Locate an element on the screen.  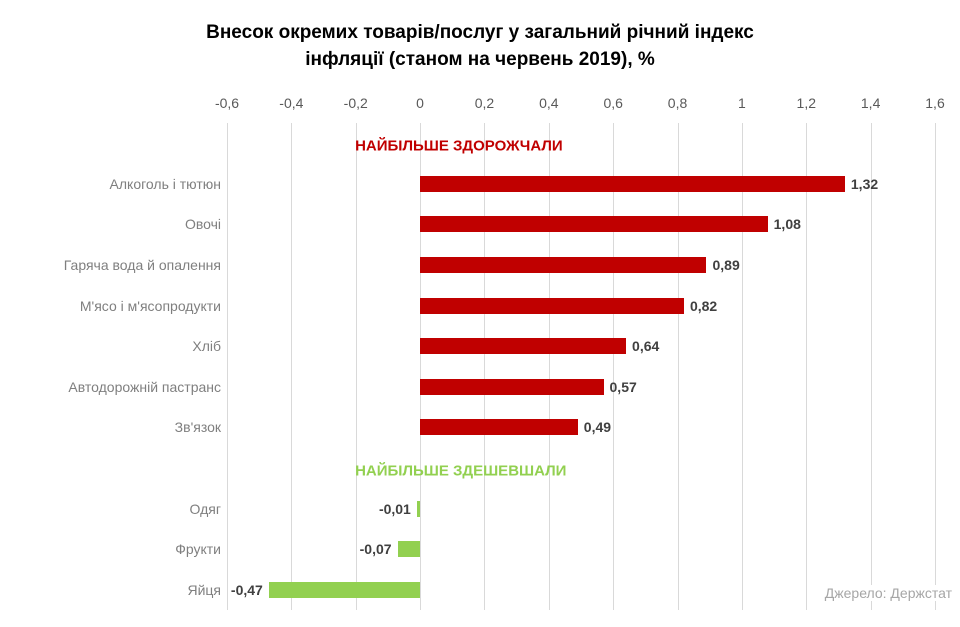
value-label: -0,47 is located at coordinates (246, 589).